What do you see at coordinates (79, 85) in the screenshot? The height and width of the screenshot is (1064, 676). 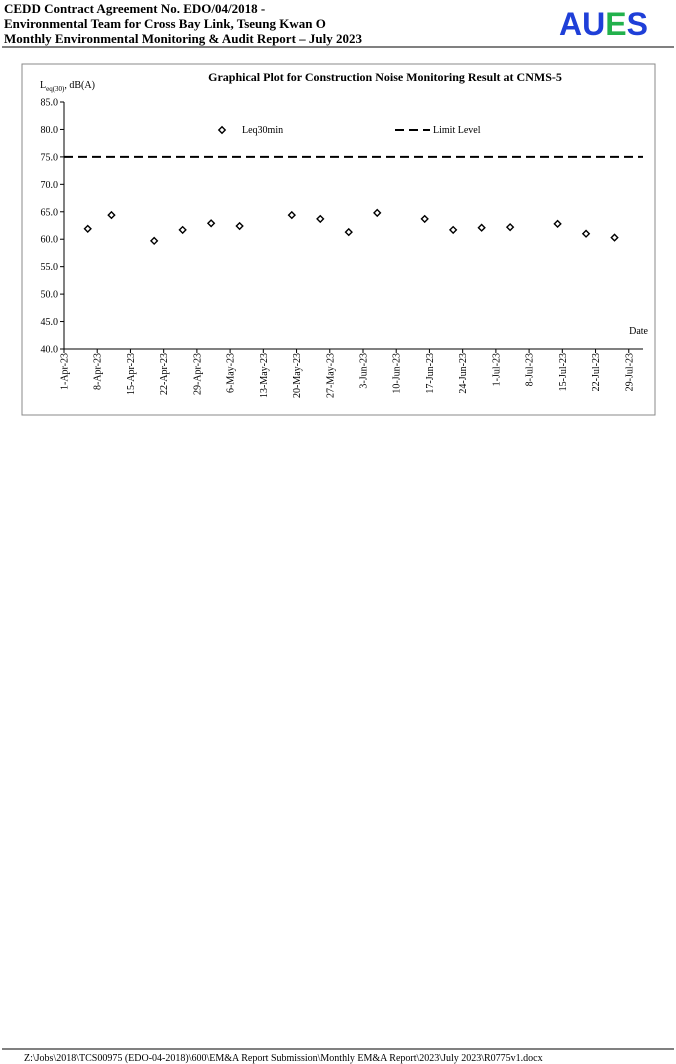 I see `y-axis-label-rest: , dB(A)` at bounding box center [79, 85].